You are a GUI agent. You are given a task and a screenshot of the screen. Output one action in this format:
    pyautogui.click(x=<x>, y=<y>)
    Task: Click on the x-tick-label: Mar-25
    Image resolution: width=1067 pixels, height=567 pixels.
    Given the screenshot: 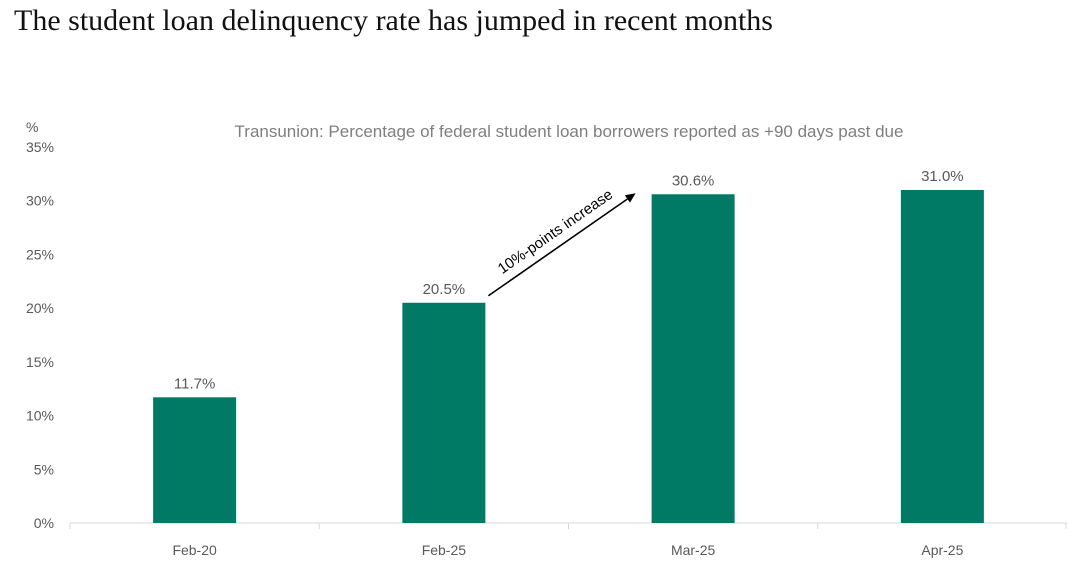 What is the action you would take?
    pyautogui.click(x=693, y=550)
    